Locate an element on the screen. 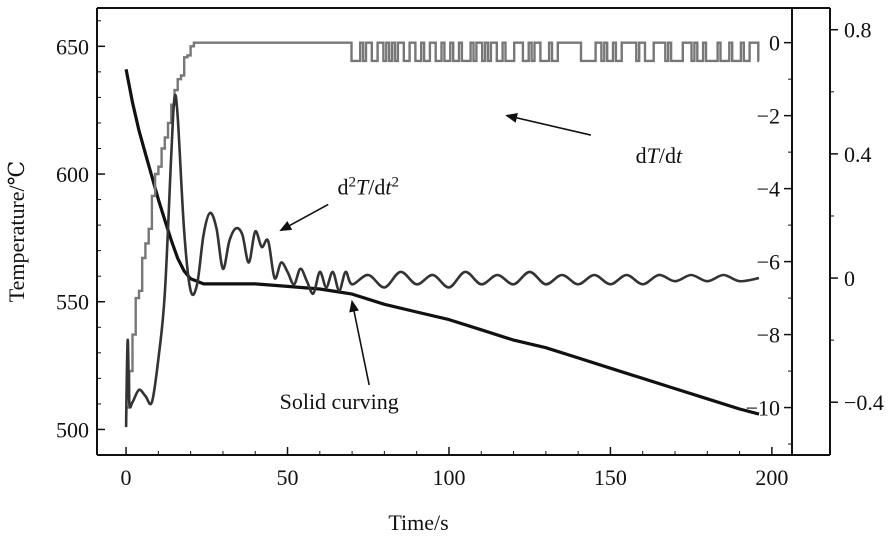 The image size is (894, 537). annotation-label: Solid curving is located at coordinates (339, 401).